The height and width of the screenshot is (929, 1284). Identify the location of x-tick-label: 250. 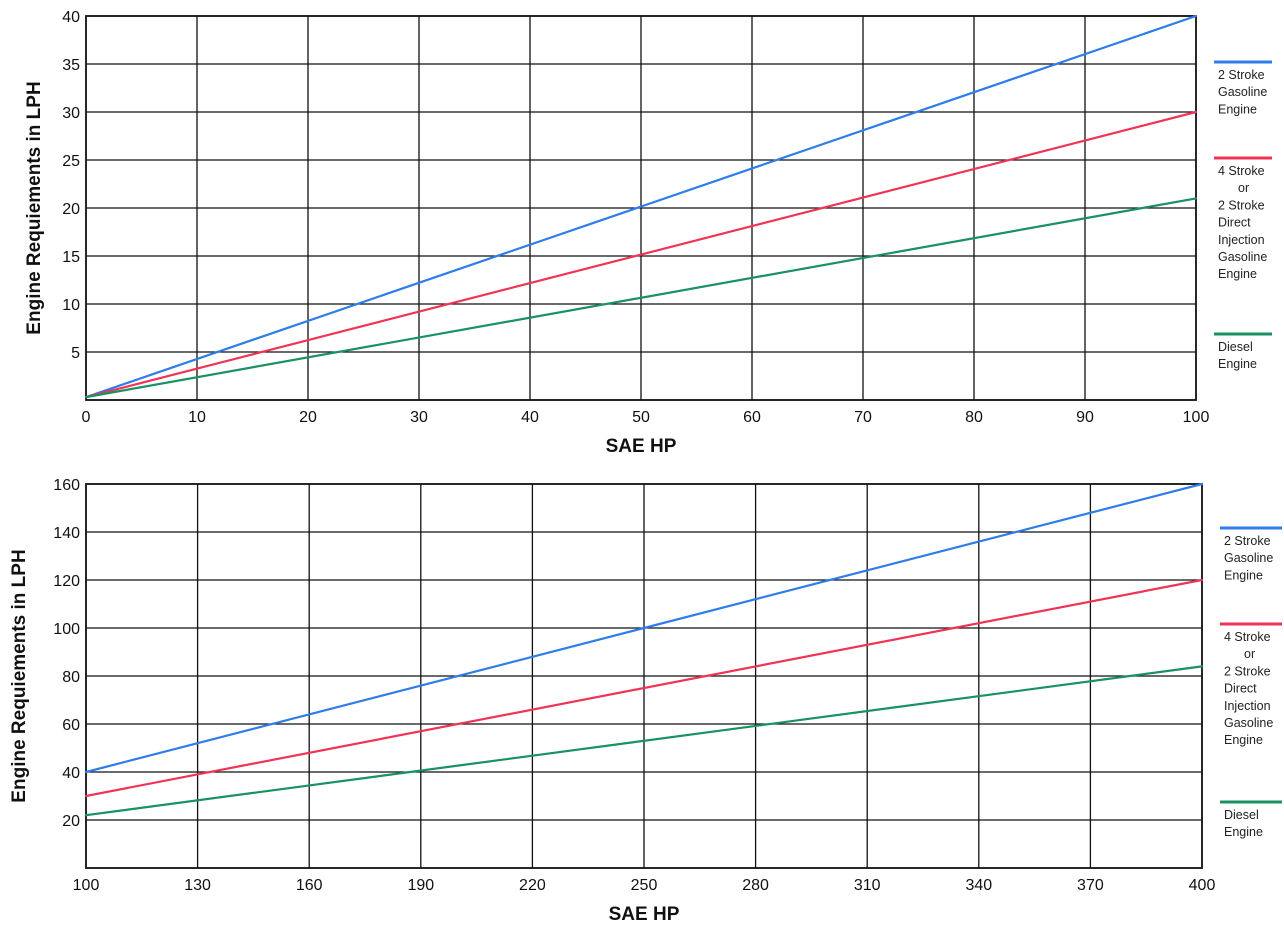
(644, 885).